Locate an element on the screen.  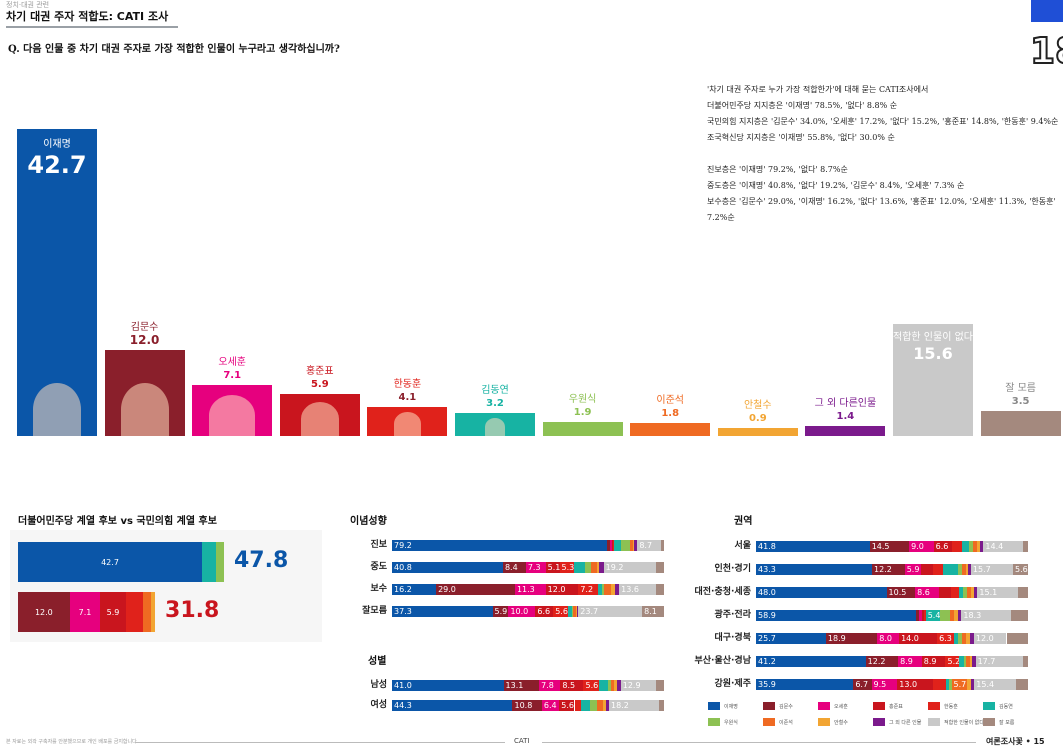
page-title: 차기 대권 주자 적합도: CATI 조사 is located at coordinates (87, 16).